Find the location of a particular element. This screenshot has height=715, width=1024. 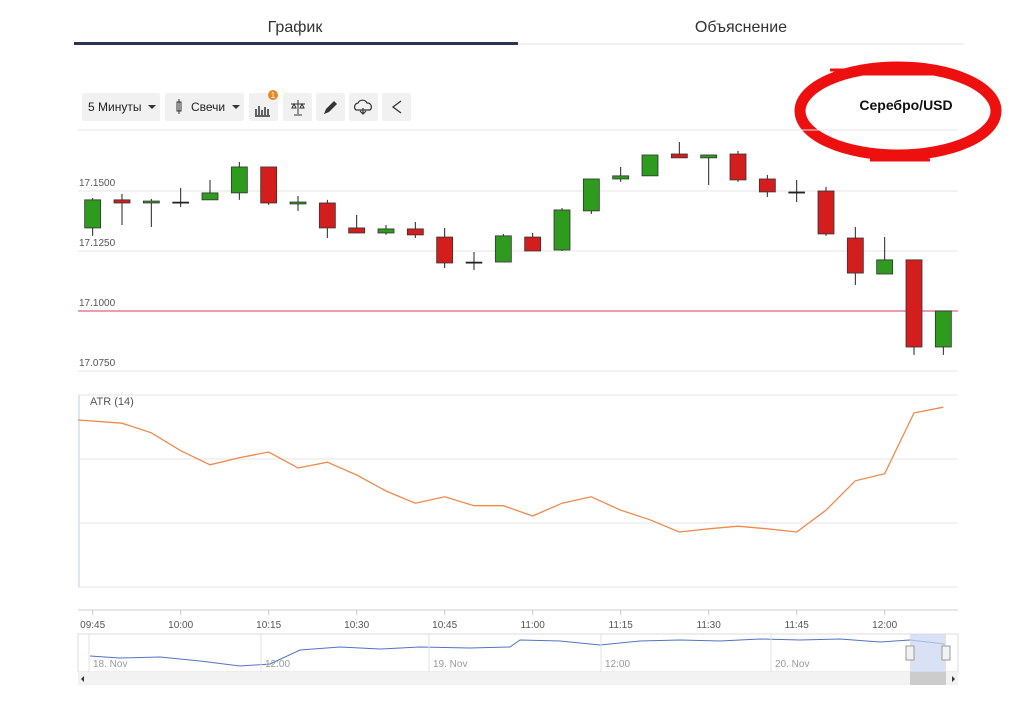

navigator-label: 18. Nov is located at coordinates (110, 664).